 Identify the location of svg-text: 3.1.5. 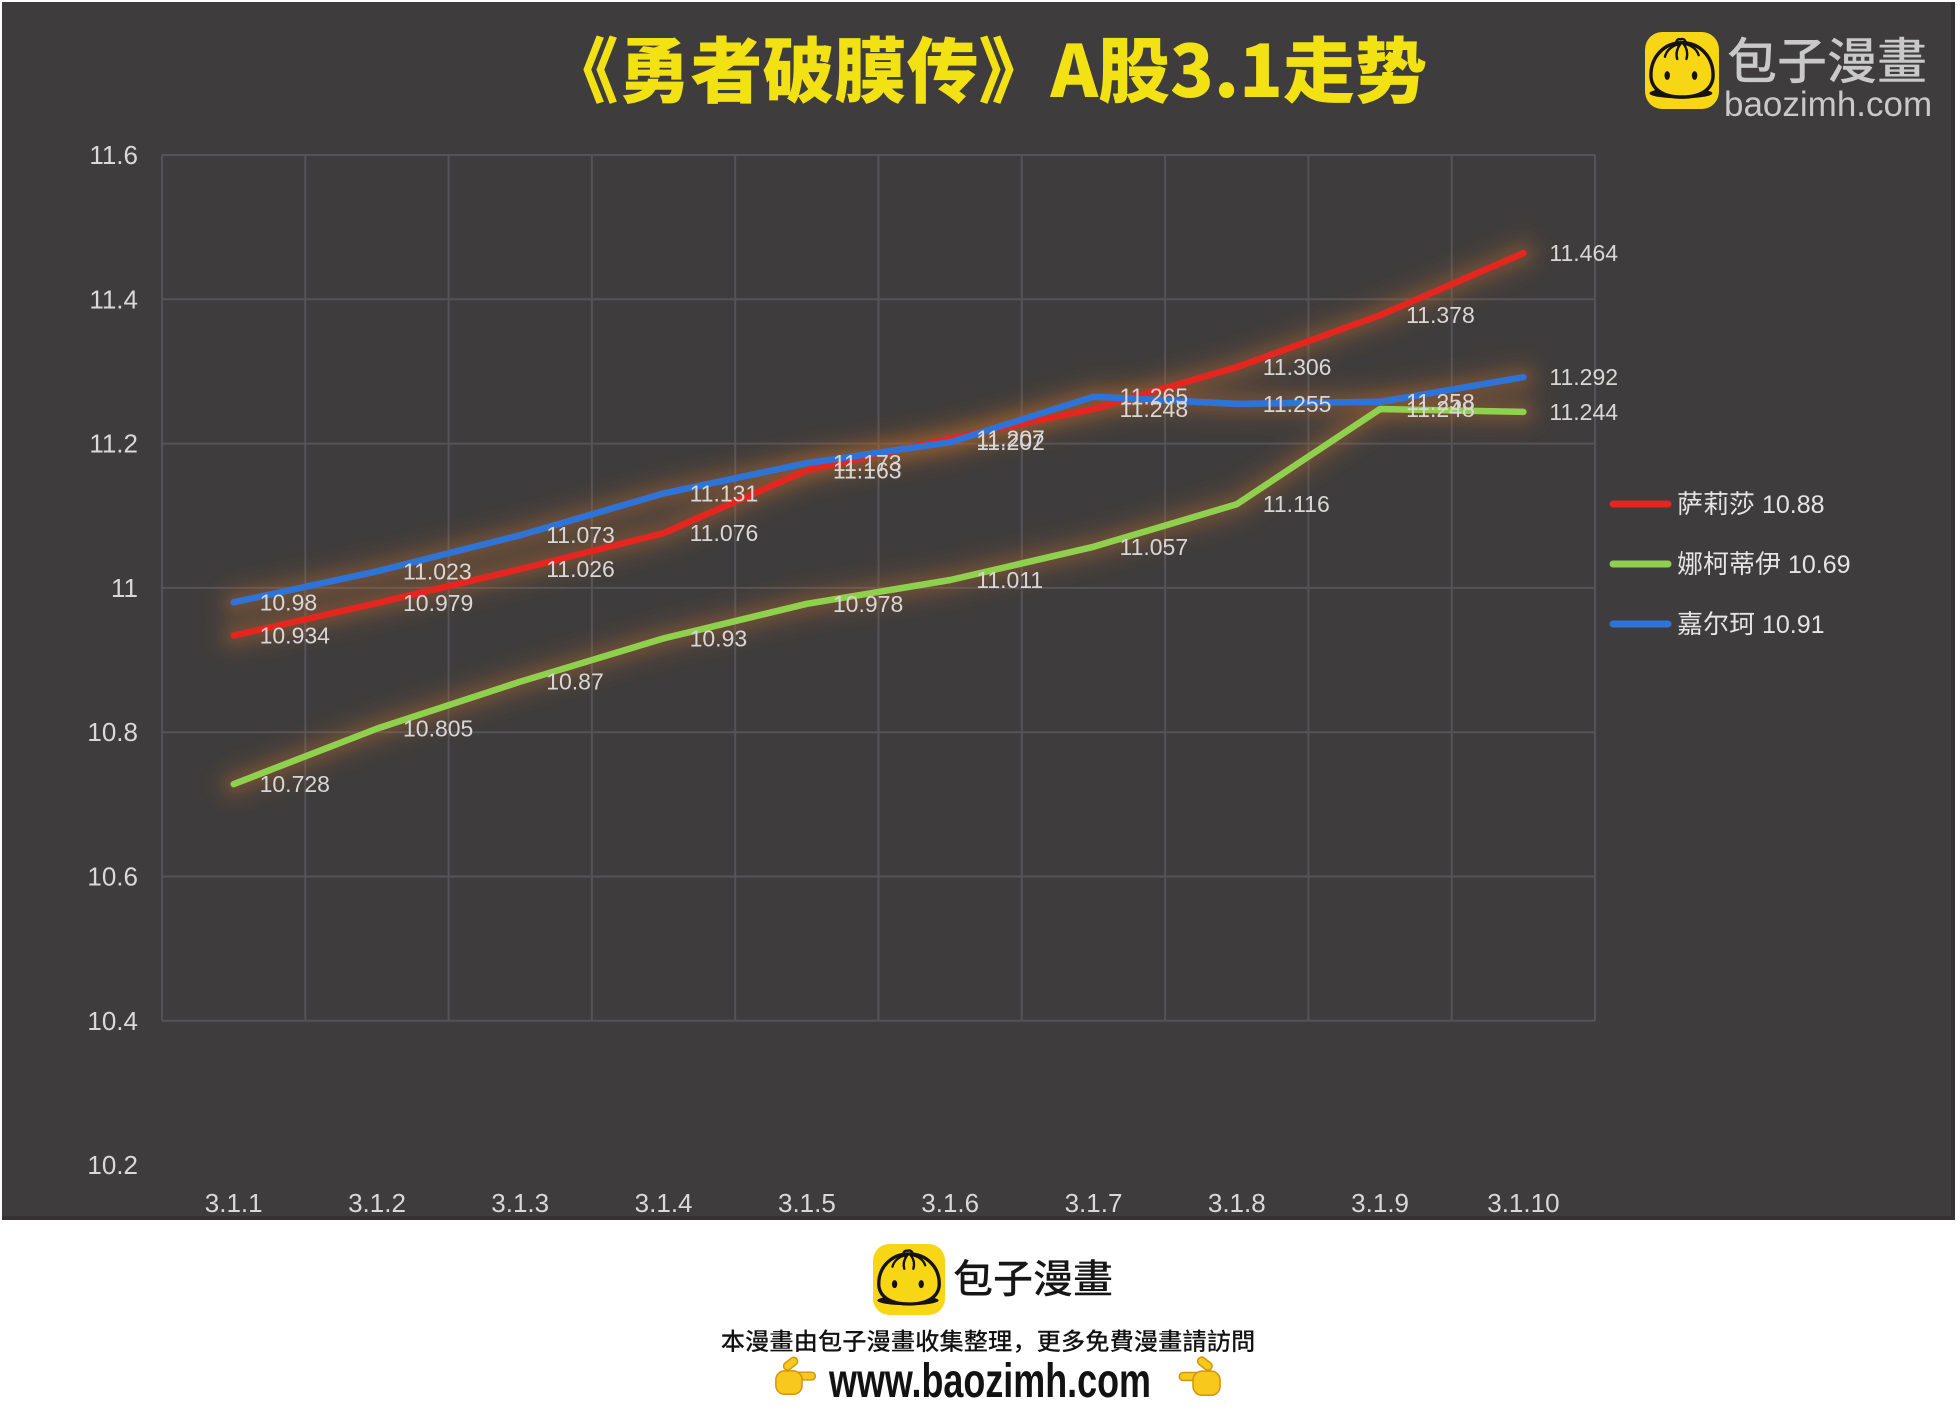
(807, 1203).